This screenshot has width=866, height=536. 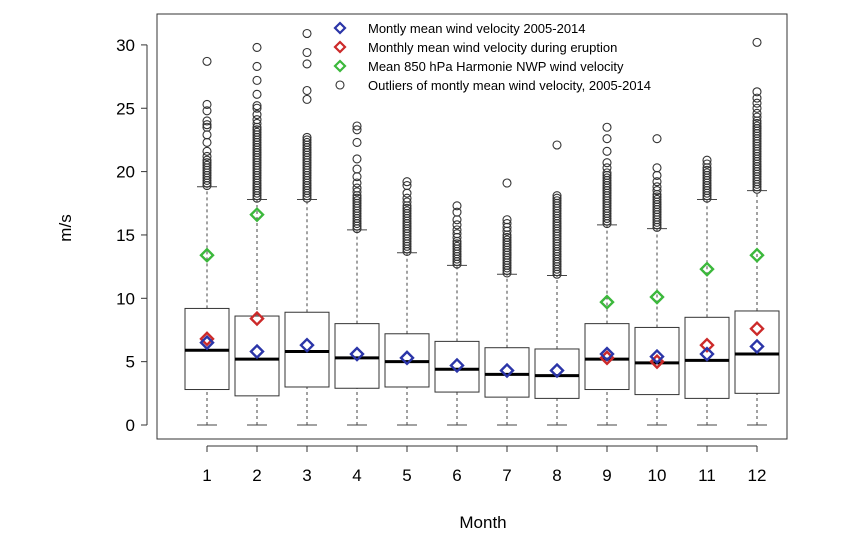 What do you see at coordinates (606, 475) in the screenshot?
I see `x-tick-label: 9` at bounding box center [606, 475].